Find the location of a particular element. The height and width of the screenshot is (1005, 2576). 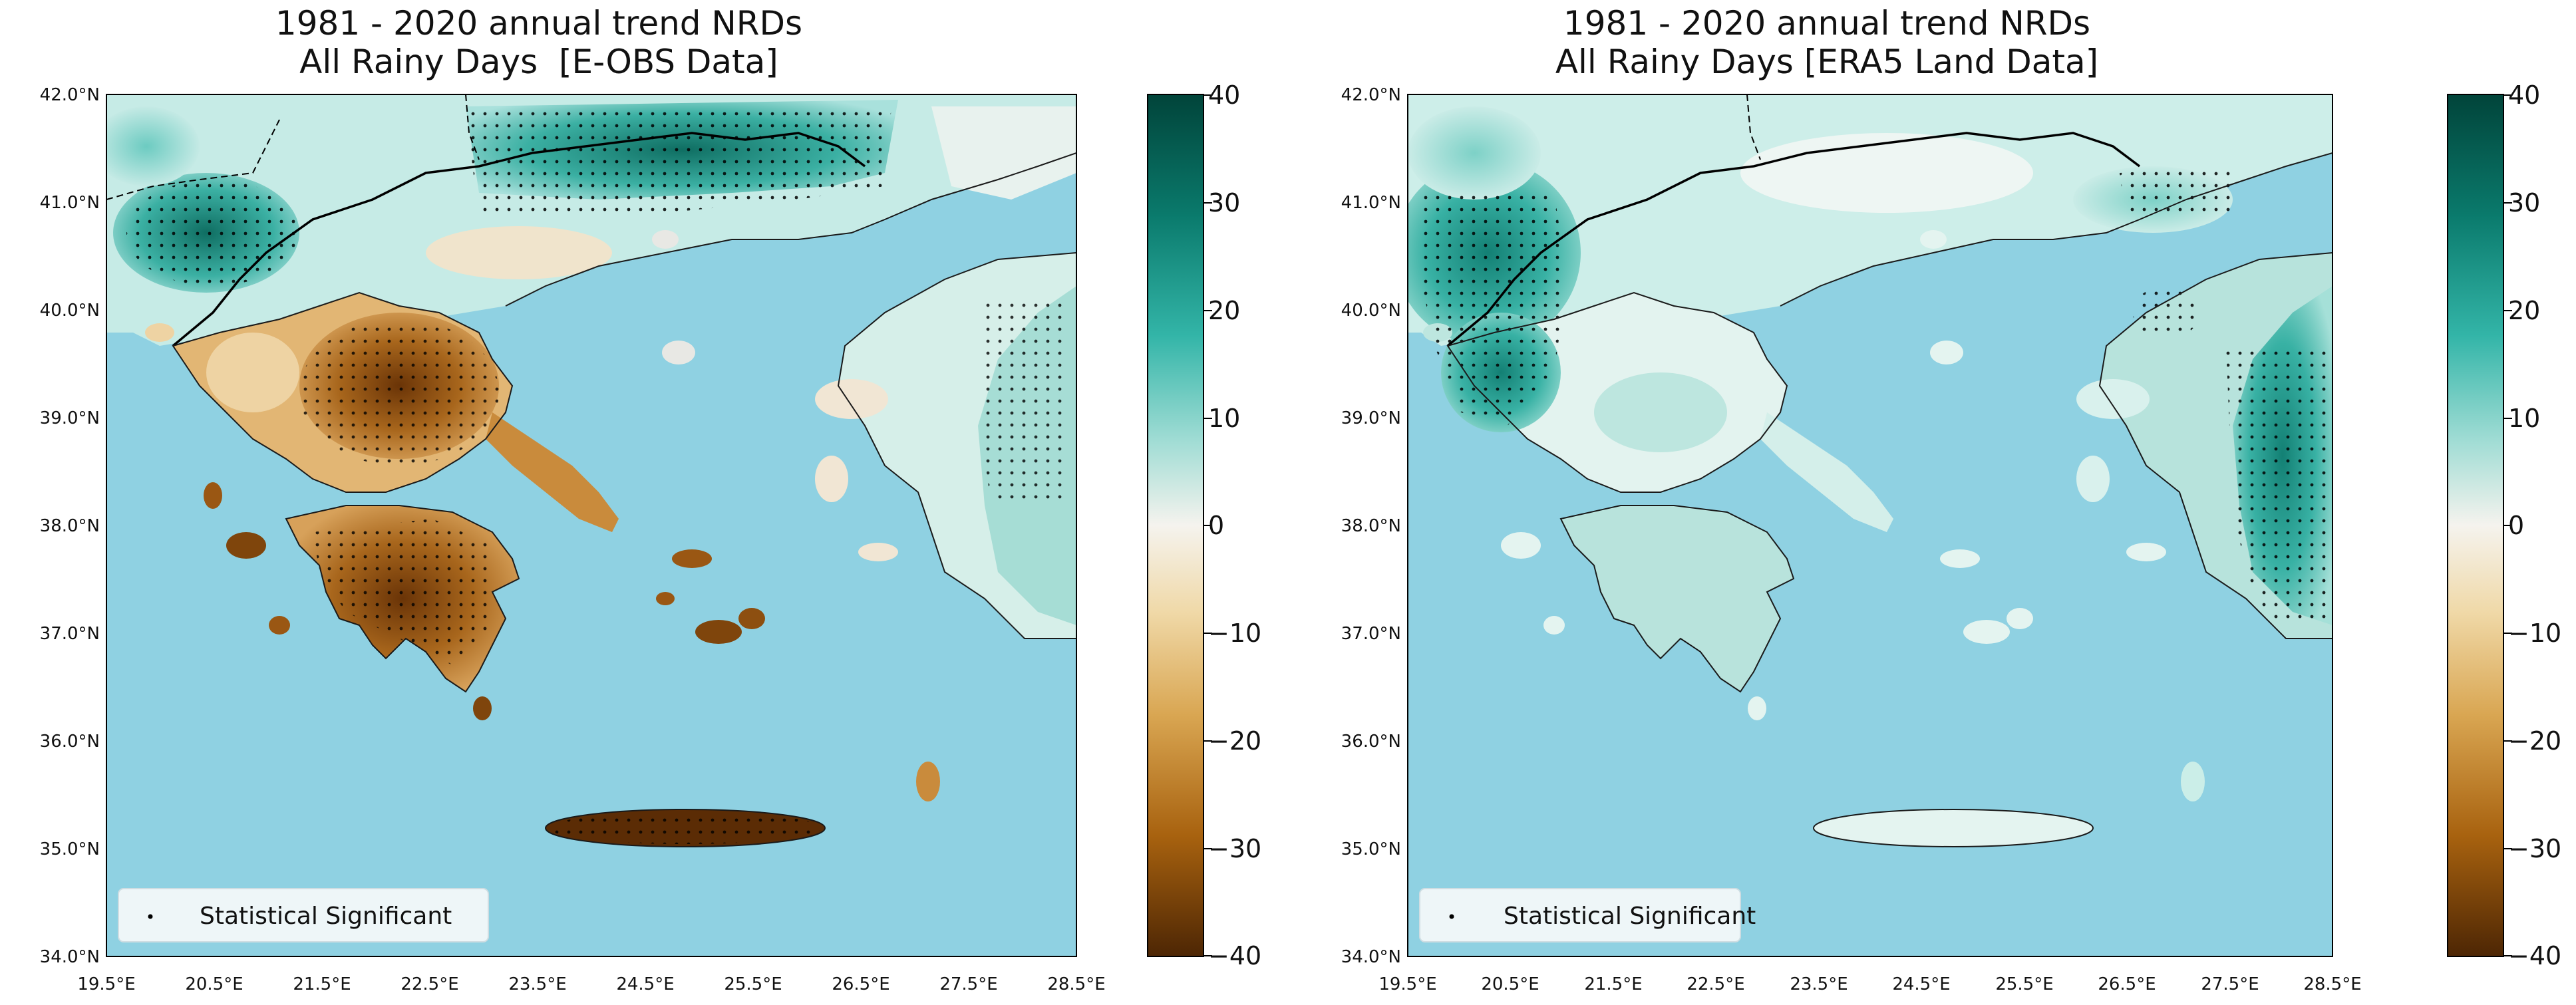

lat-label: 34.0°N is located at coordinates (1371, 957).